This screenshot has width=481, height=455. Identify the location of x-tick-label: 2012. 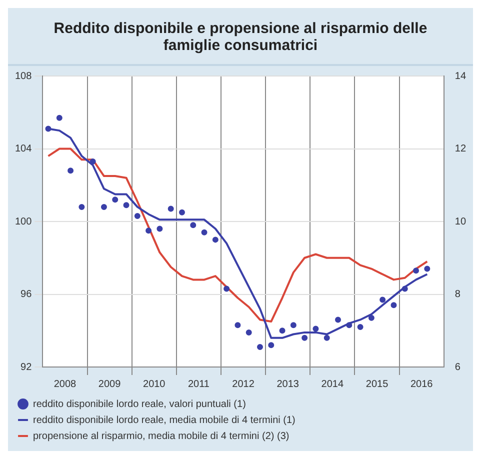
(243, 384).